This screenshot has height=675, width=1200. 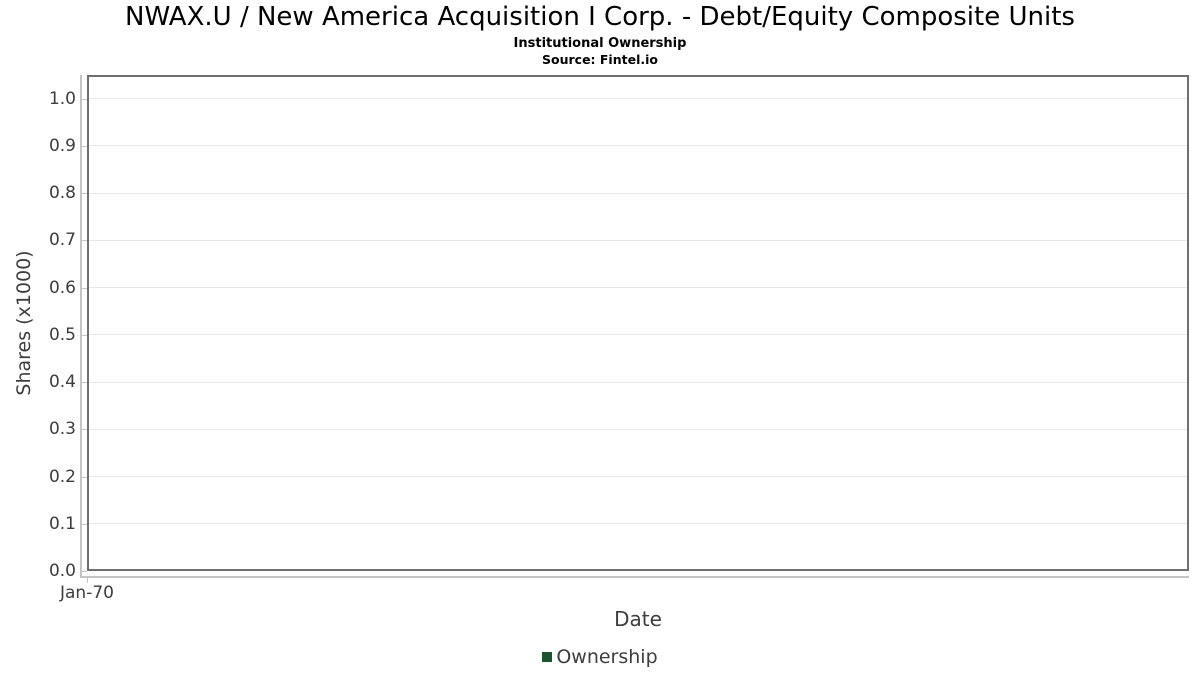 I want to click on x-tick-label: Jan-70, so click(x=87, y=593).